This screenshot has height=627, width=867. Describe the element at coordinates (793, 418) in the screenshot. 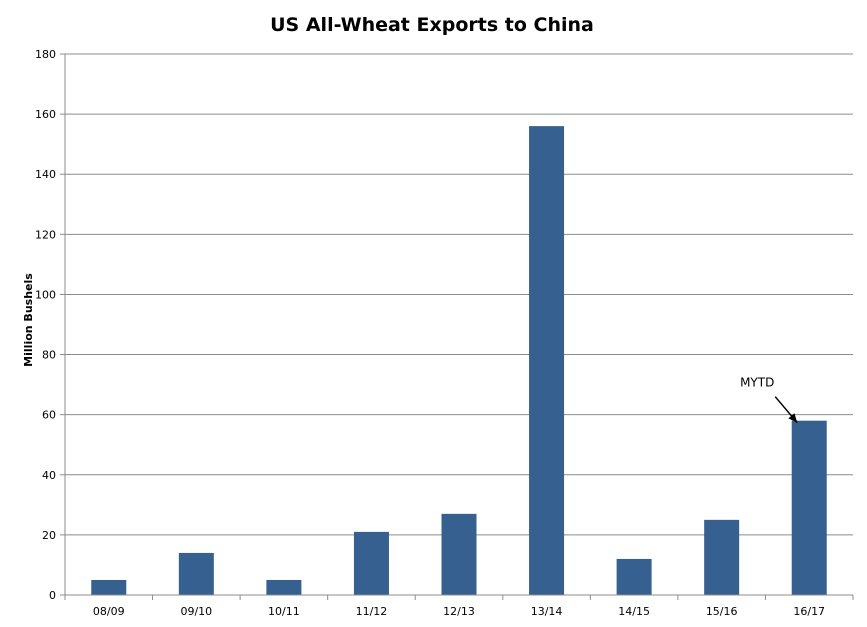

I see `annotation-arrowhead` at that location.